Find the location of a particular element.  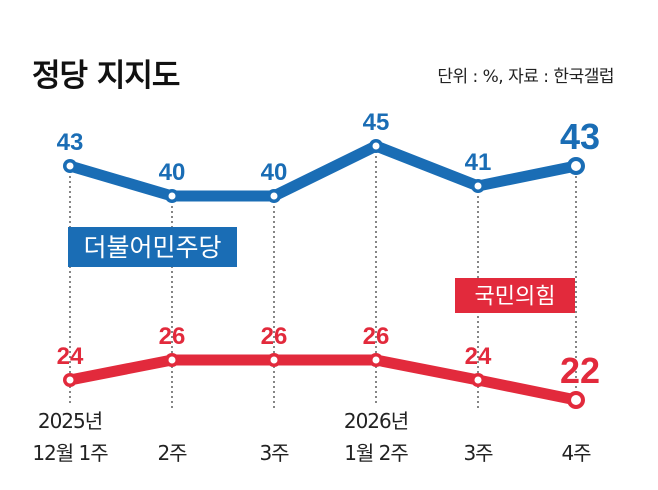

x-tick-label: 1월 2주 is located at coordinates (376, 453).